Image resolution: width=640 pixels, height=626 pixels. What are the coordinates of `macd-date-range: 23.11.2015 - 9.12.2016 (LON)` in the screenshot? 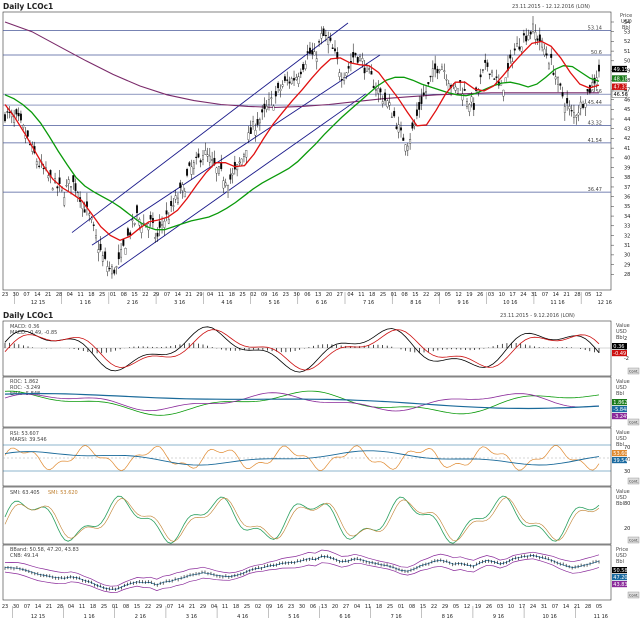 It's located at (537, 316).